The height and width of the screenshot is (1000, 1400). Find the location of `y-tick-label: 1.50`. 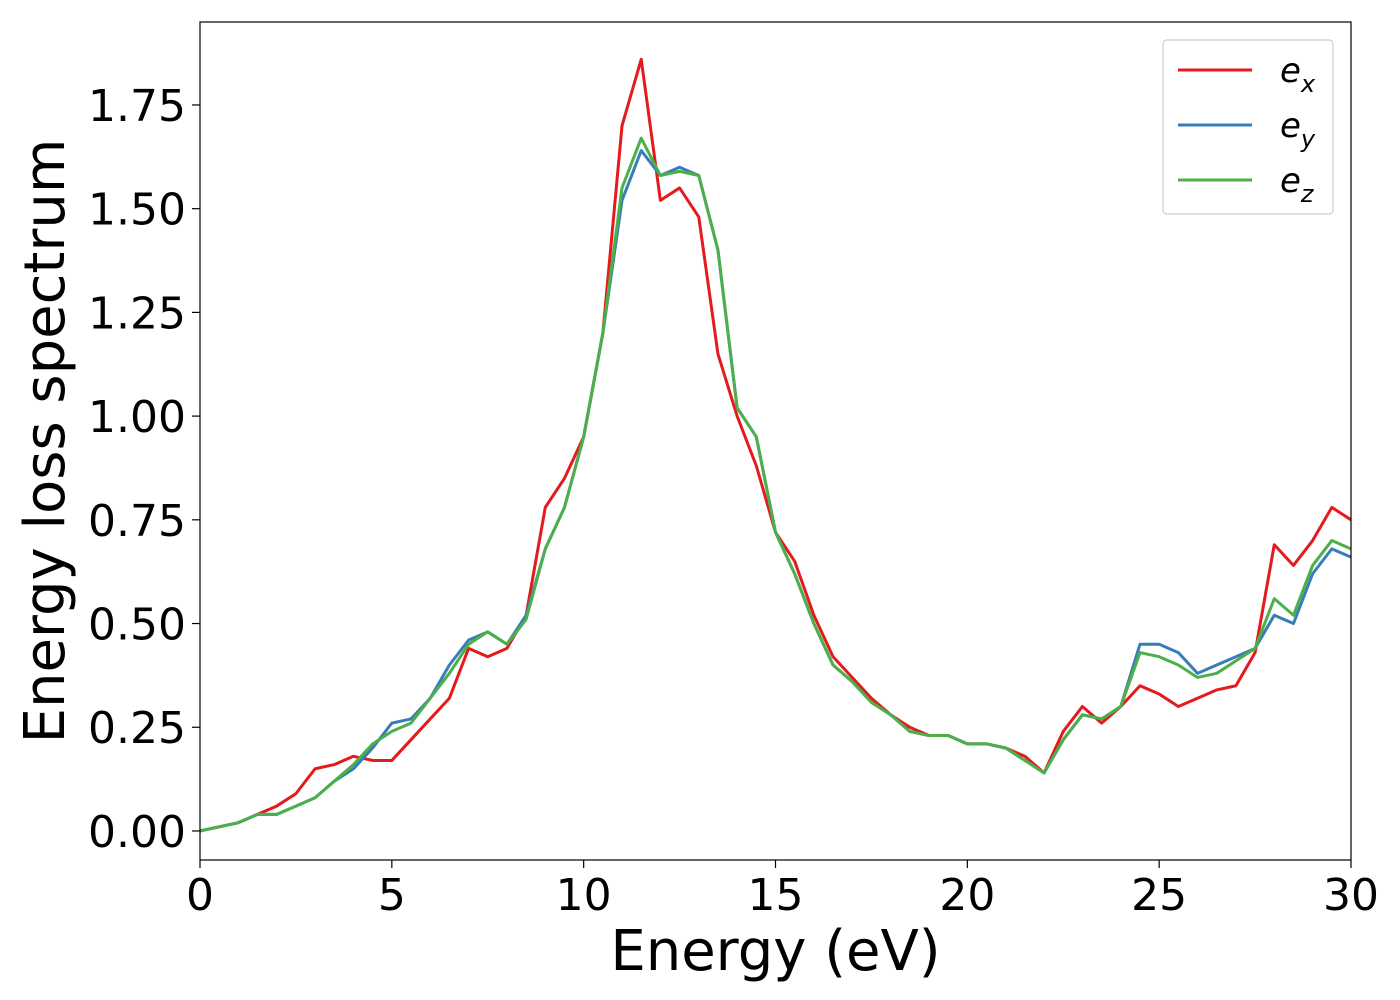

y-tick-label: 1.50 is located at coordinates (137, 210).